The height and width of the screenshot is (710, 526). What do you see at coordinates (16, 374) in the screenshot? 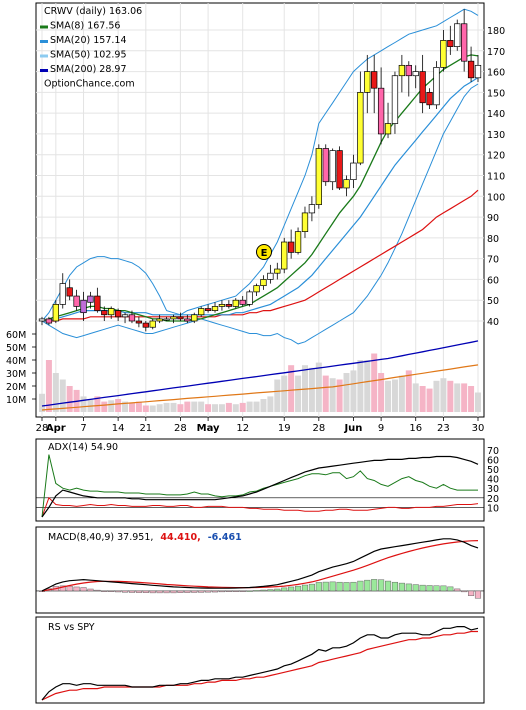
I see `volume-tick-label: 30M` at bounding box center [16, 374].